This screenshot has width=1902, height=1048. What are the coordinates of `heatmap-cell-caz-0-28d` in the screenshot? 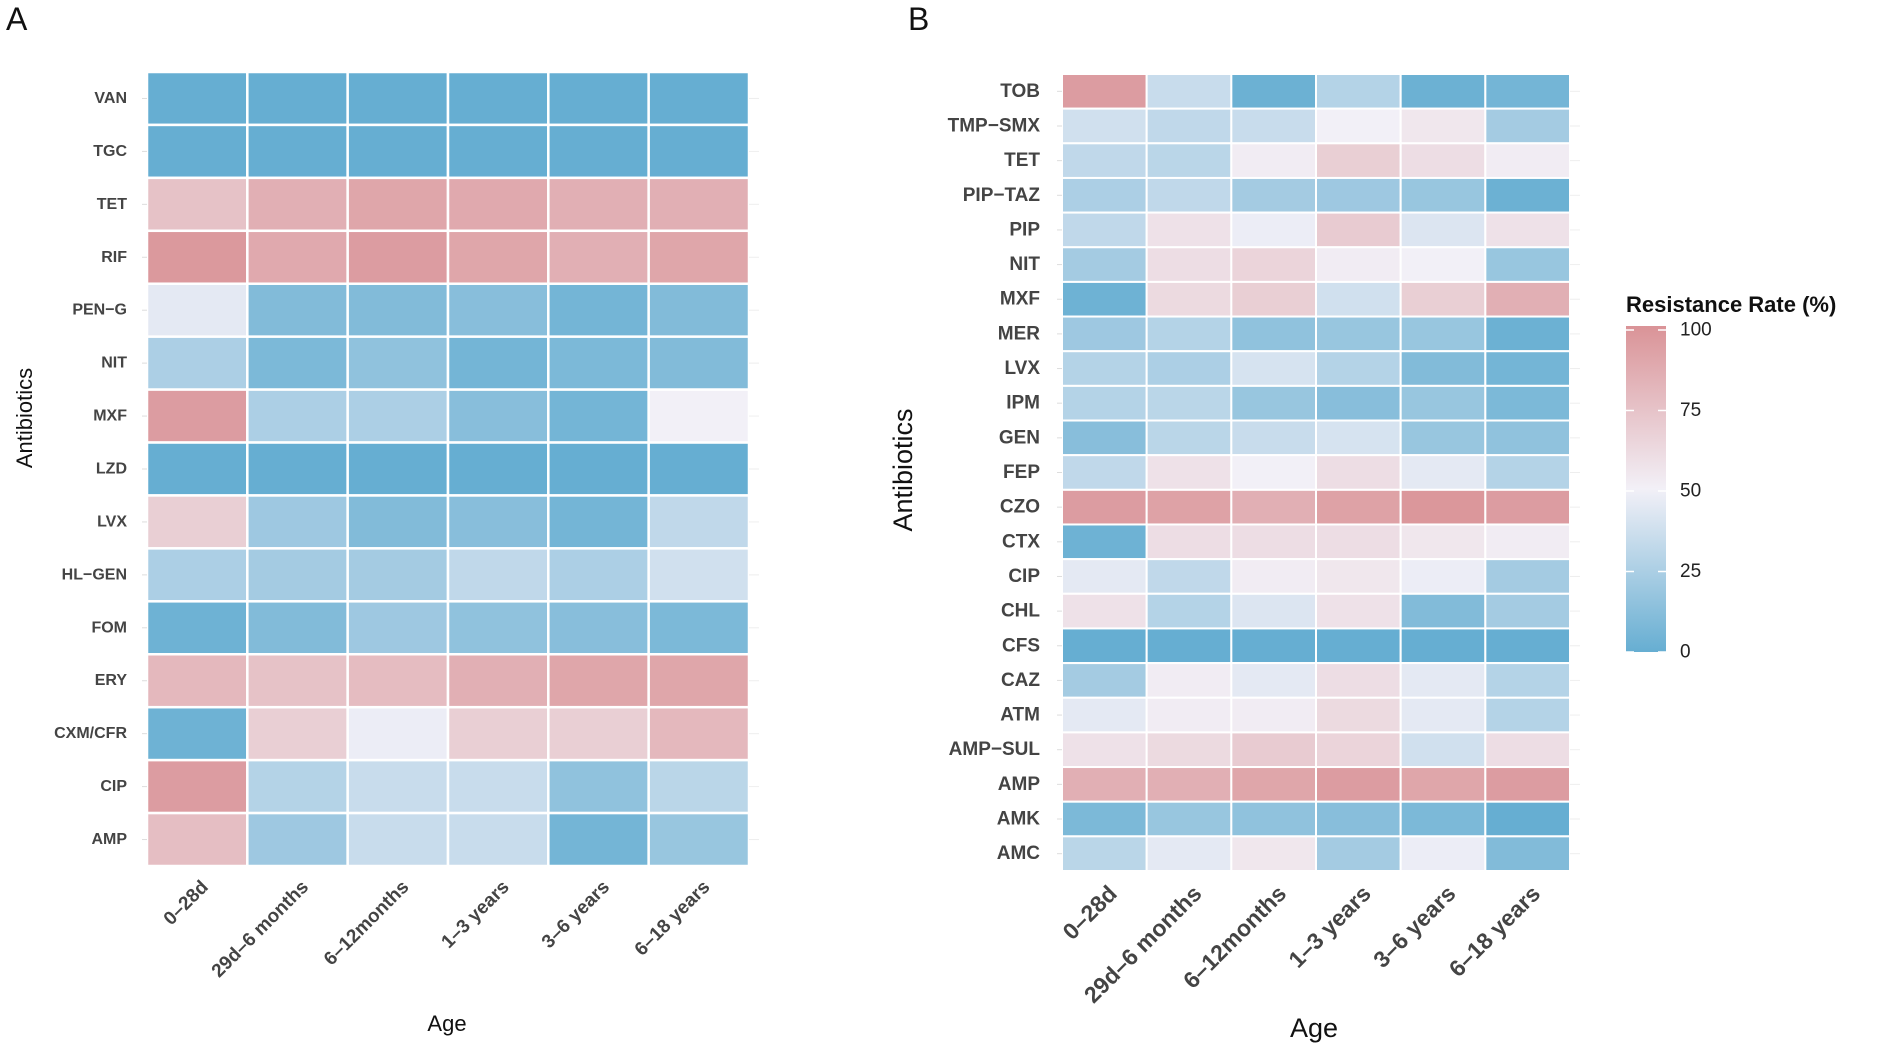 It's located at (1104, 680).